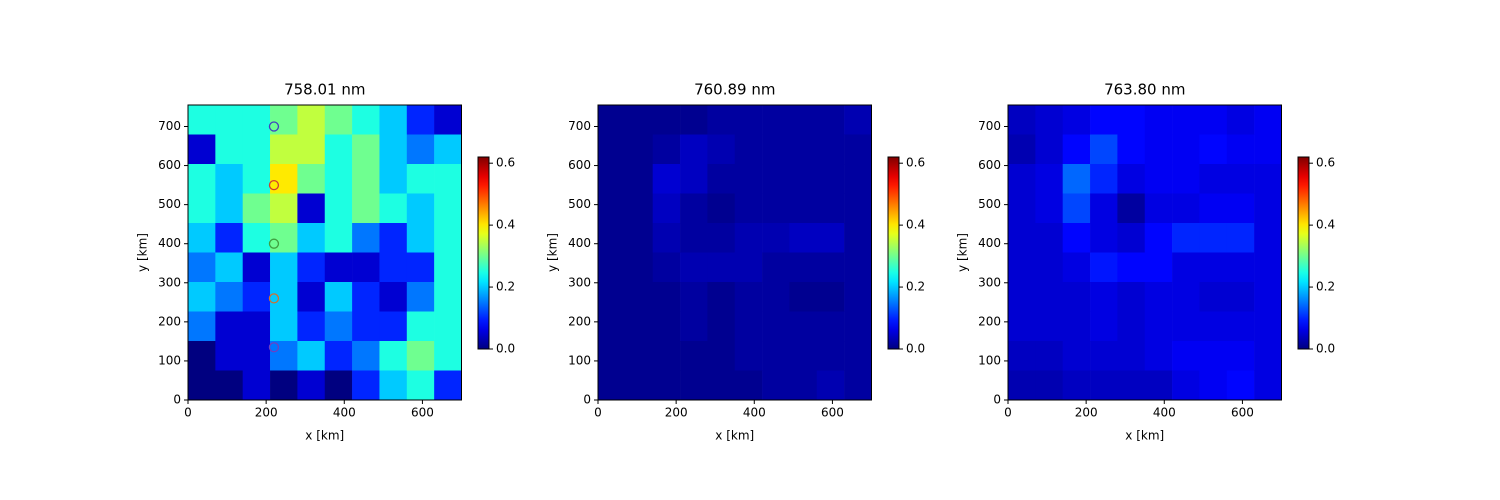 The width and height of the screenshot is (1500, 500). I want to click on axes-frame, so click(734, 252).